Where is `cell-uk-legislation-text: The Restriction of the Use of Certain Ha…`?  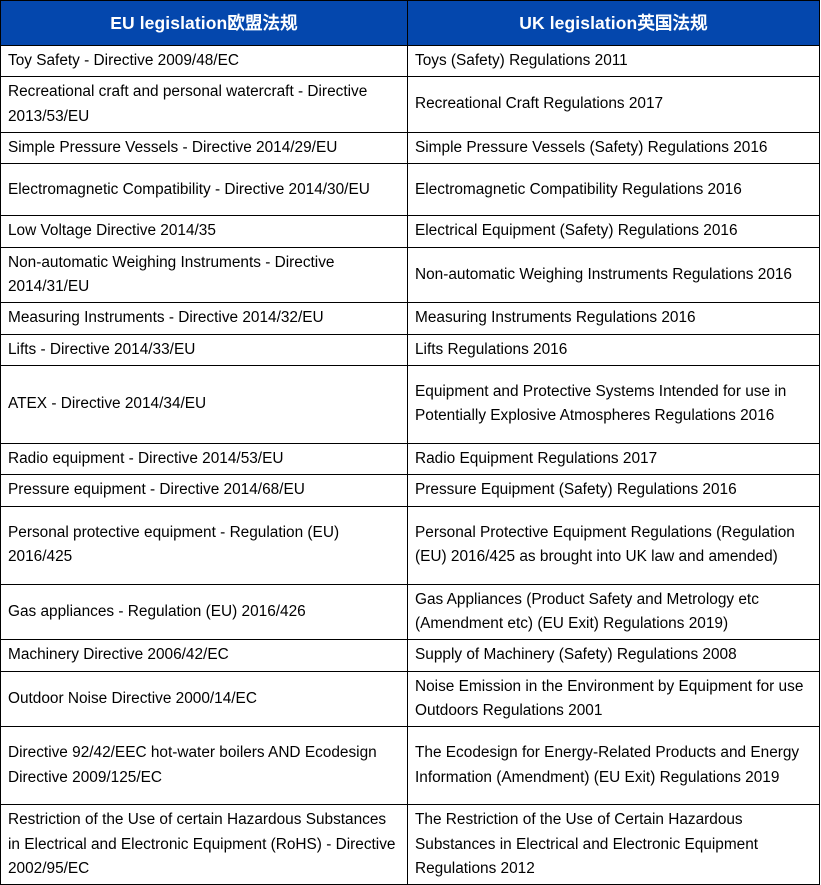
cell-uk-legislation-text: The Restriction of the Use of Certain Ha… is located at coordinates (587, 844).